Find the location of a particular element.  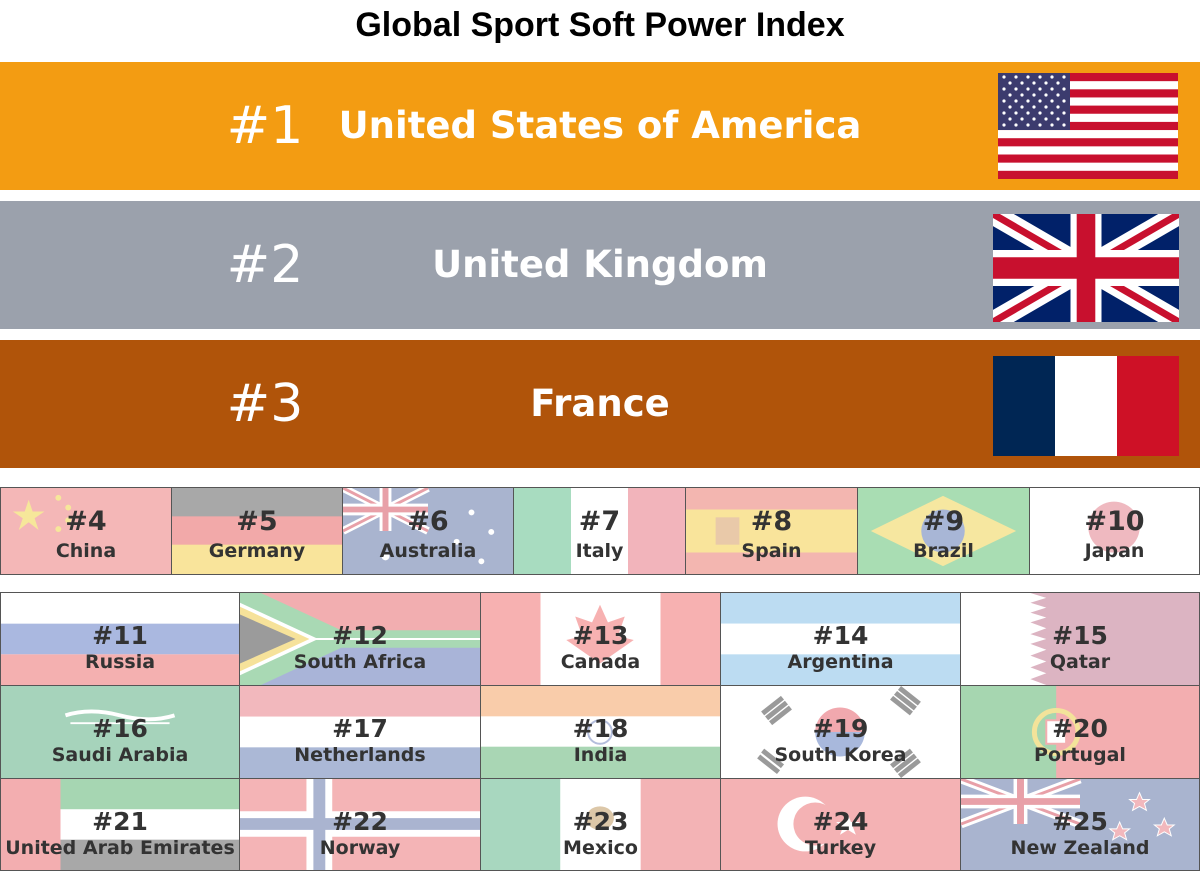

country-name: Turkey is located at coordinates (840, 848).